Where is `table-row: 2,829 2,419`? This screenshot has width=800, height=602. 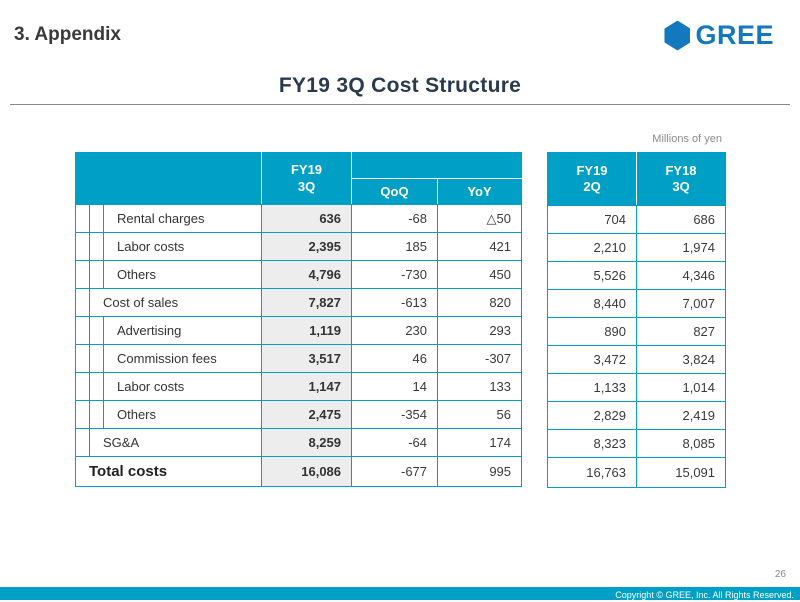
table-row: 2,829 2,419 is located at coordinates (637, 415).